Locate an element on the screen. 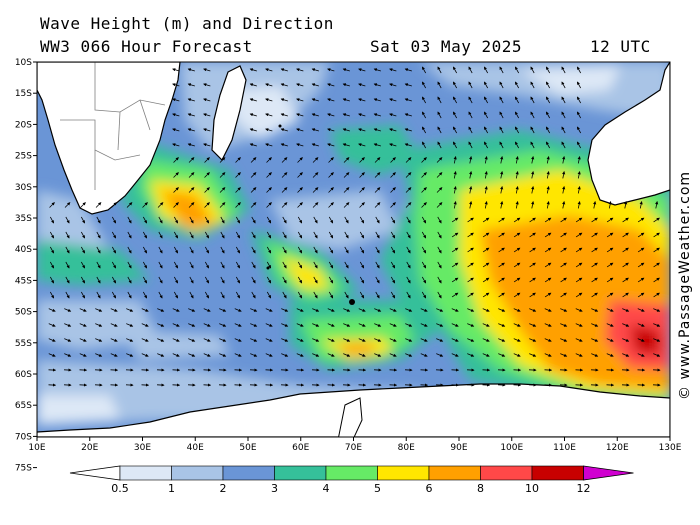  lat-label: 40S is located at coordinates (23, 250).